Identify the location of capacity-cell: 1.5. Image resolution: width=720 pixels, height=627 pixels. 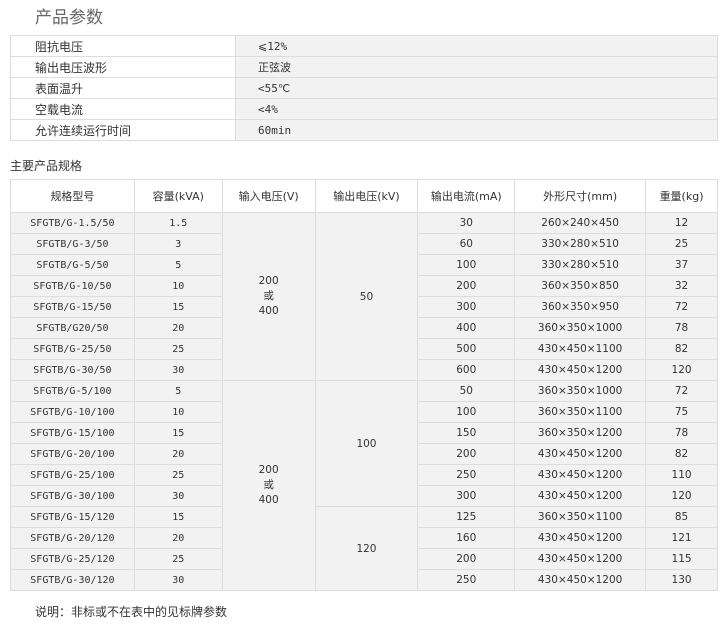
(178, 223).